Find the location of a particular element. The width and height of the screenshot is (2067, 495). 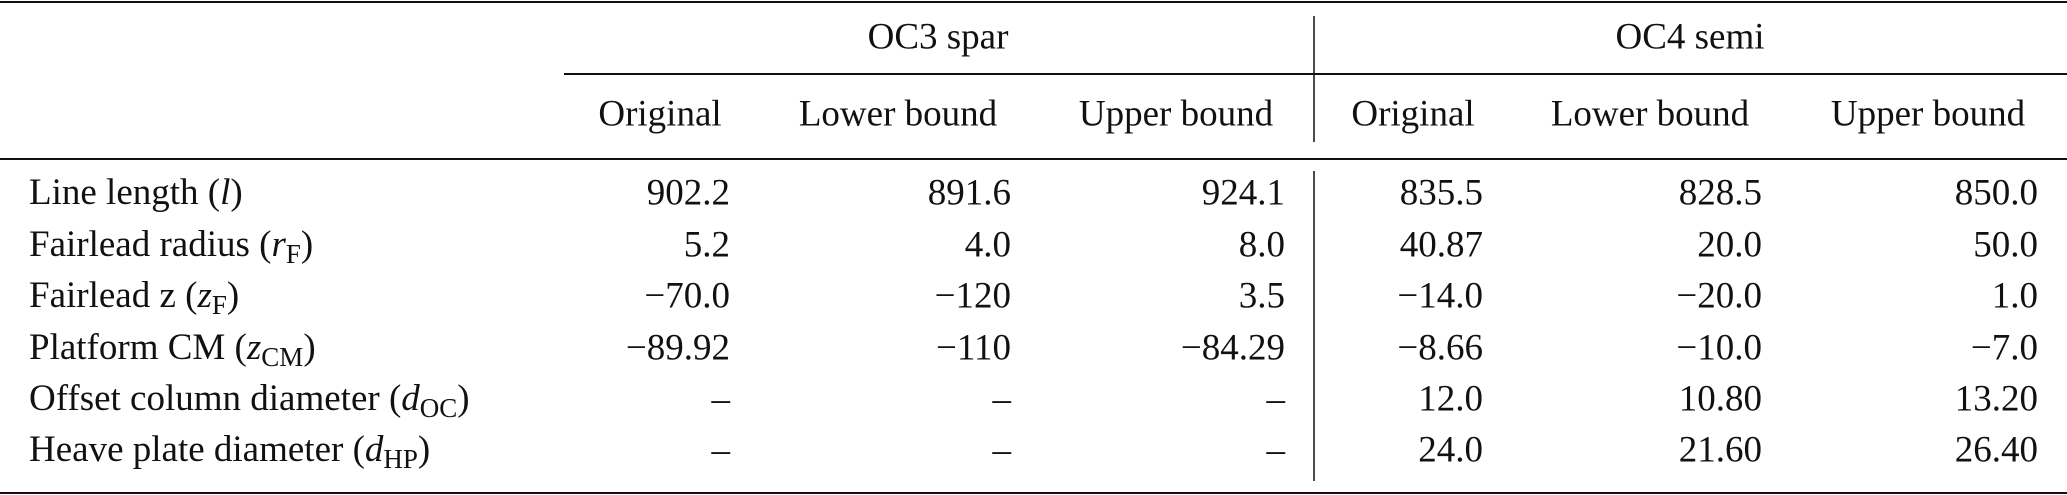

row-label: Heave plate diameter (dHP) is located at coordinates (229, 451).